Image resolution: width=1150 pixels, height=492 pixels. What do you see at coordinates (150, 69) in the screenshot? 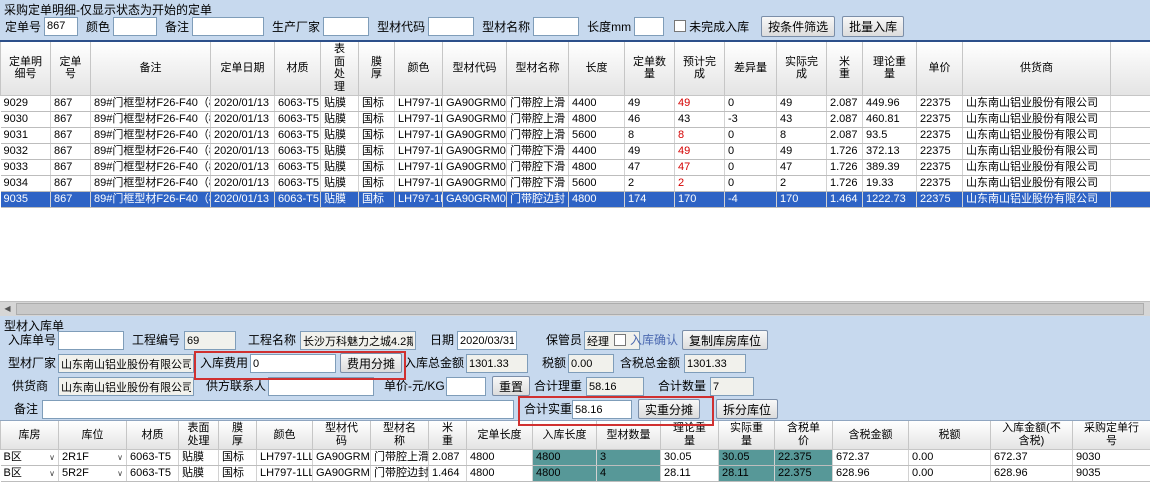
I see `column-header: 备注` at bounding box center [150, 69].